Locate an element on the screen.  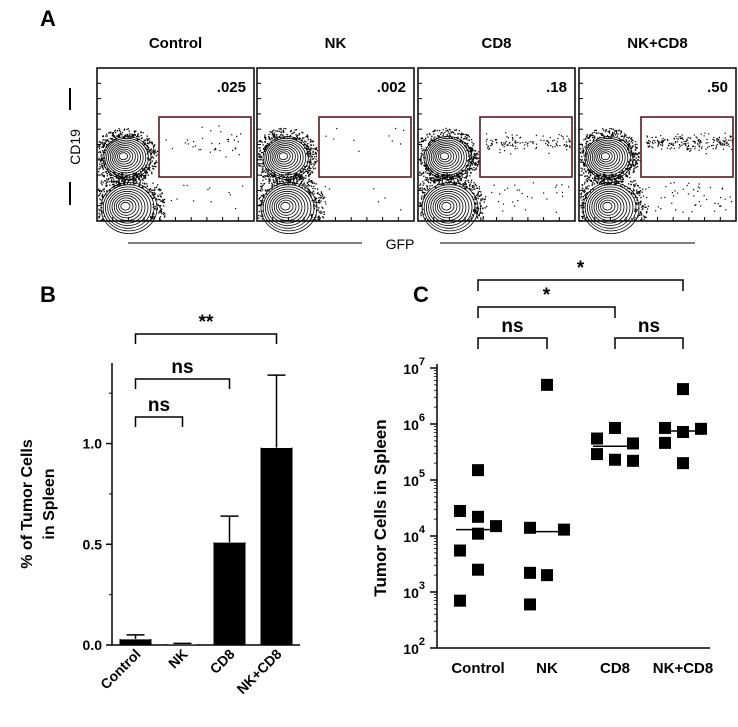
flow-y-axis: CD19 is located at coordinates (75, 146).